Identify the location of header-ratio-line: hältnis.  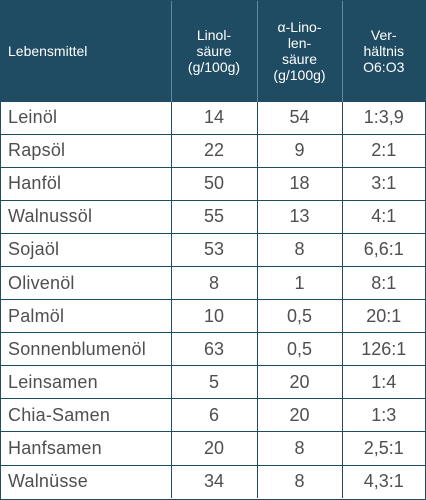
(383, 50).